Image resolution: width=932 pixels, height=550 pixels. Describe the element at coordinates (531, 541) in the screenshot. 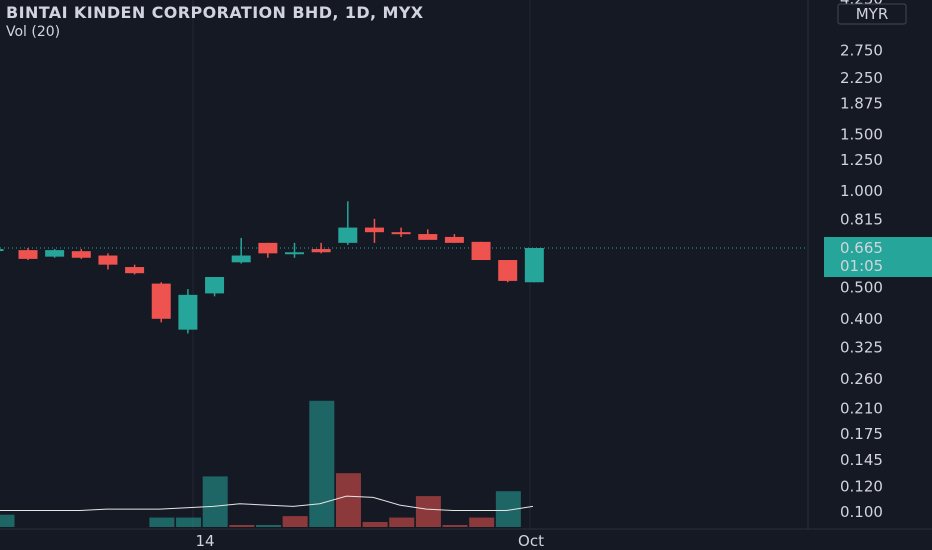

I see `time-tick-label: Oct` at that location.